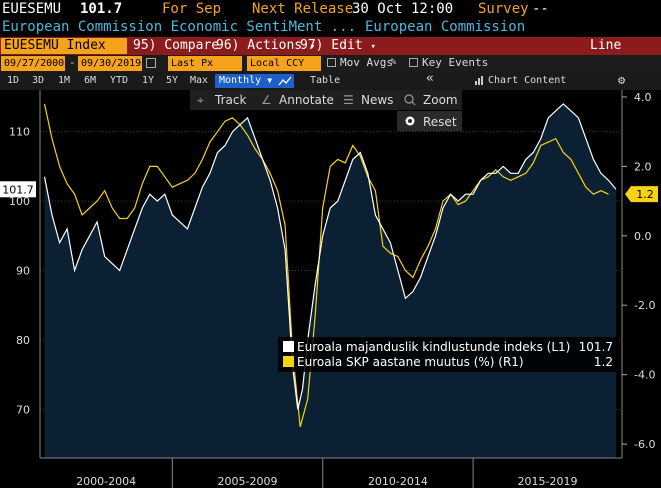 This screenshot has width=661, height=488. Describe the element at coordinates (192, 9) in the screenshot. I see `period-label: For Sep` at that location.